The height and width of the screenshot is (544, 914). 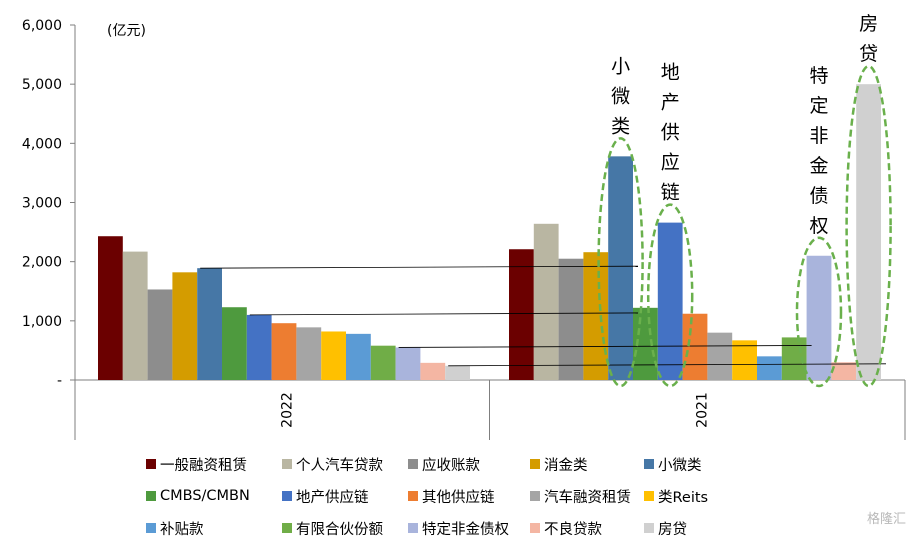 I want to click on legend-label: 个人汽车贷款, so click(x=339, y=465).